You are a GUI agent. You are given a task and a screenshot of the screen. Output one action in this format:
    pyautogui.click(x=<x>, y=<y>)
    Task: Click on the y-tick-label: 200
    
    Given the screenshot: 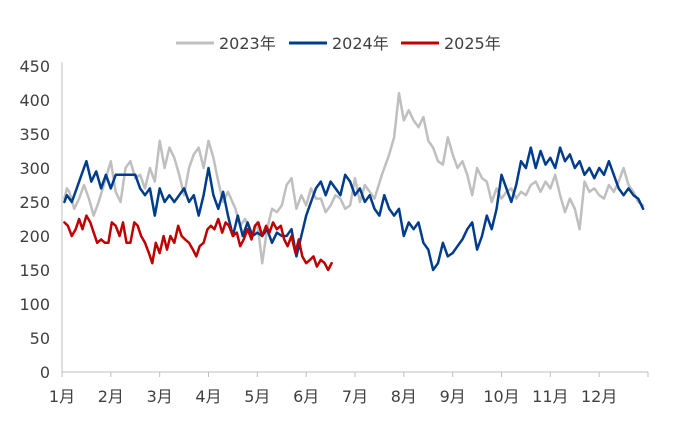 What is the action you would take?
    pyautogui.click(x=34, y=236)
    